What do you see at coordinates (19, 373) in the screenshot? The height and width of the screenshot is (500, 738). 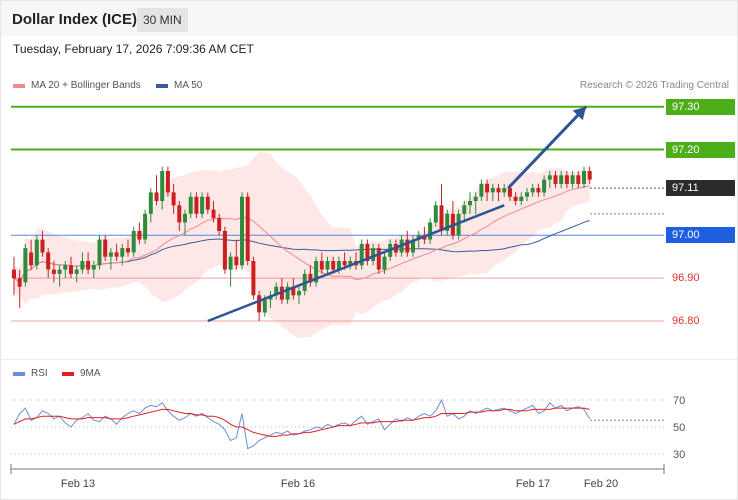 I see `rsi-swatch` at bounding box center [19, 373].